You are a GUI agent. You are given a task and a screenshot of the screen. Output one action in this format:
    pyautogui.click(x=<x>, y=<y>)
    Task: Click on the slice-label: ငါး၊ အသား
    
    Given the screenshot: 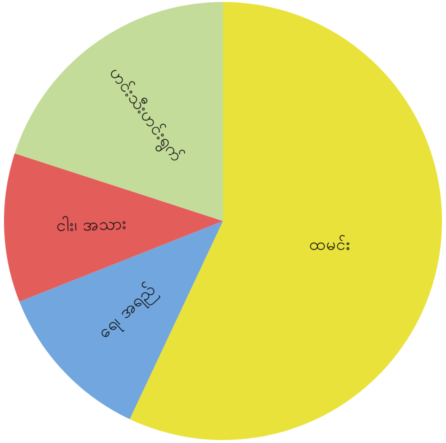 What is the action you would take?
    pyautogui.click(x=92, y=224)
    